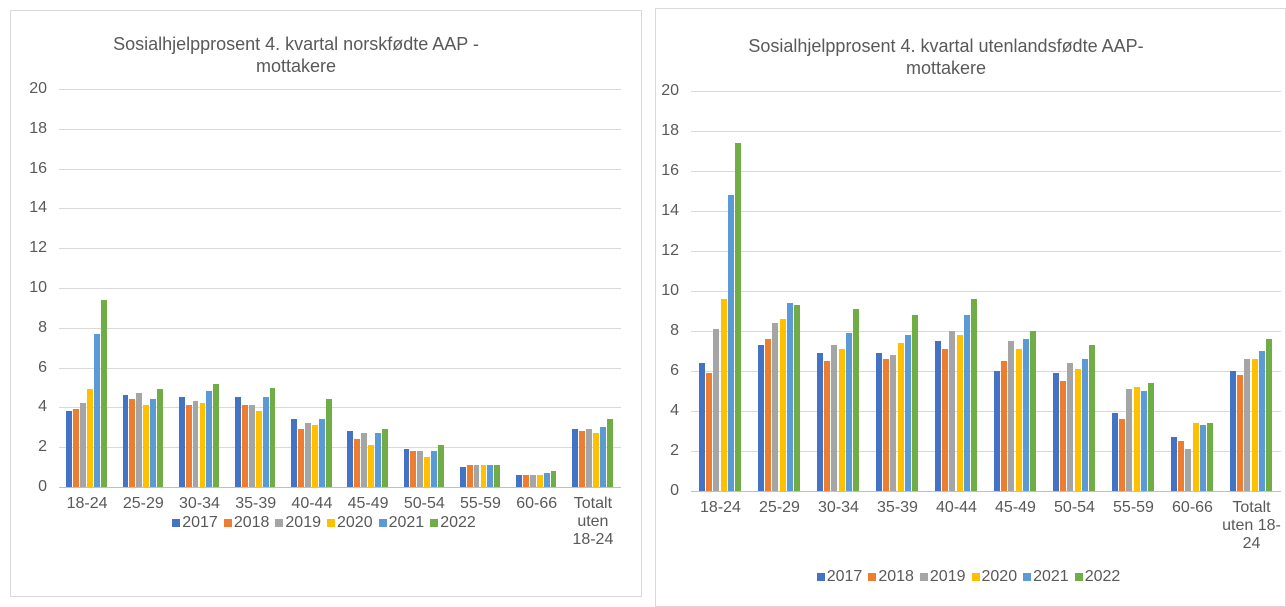  What do you see at coordinates (1192, 507) in the screenshot?
I see `x-tick-label: 60-66` at bounding box center [1192, 507].